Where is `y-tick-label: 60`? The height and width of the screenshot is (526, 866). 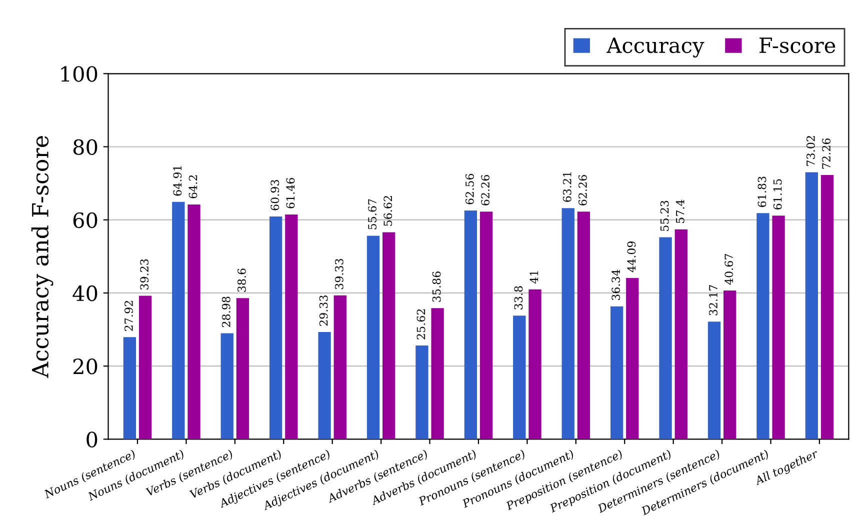 y-tick-label: 60 is located at coordinates (85, 220).